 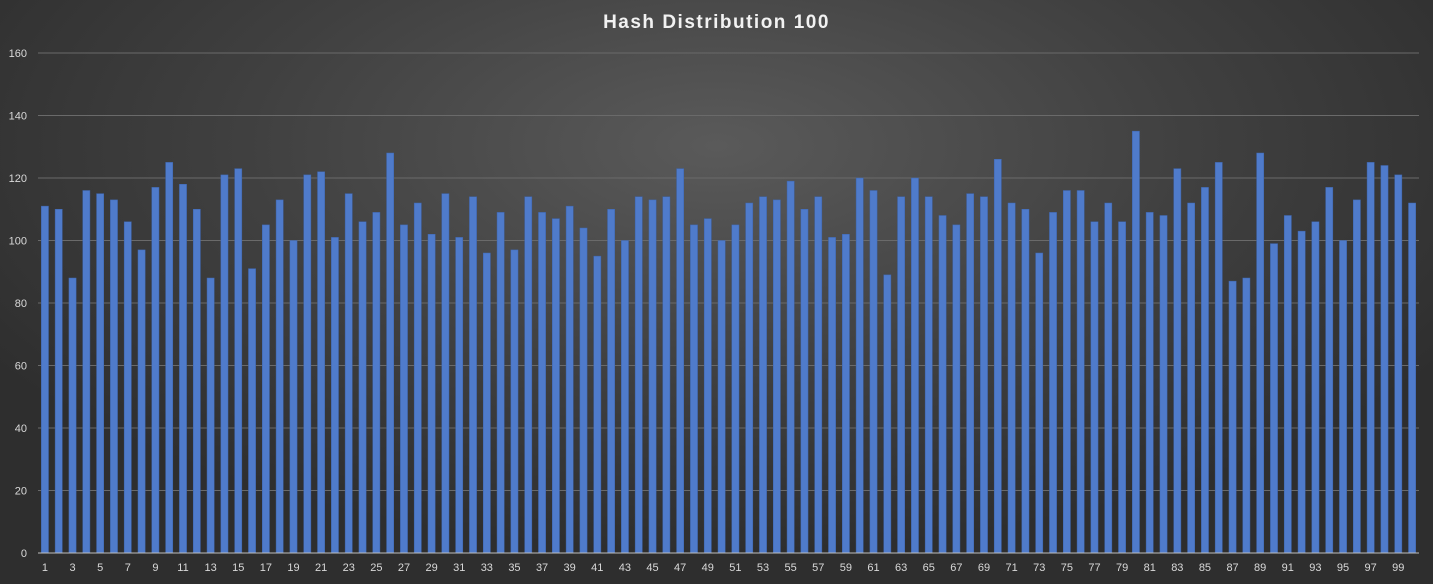 I want to click on x-tick-label: 5, so click(x=100, y=568).